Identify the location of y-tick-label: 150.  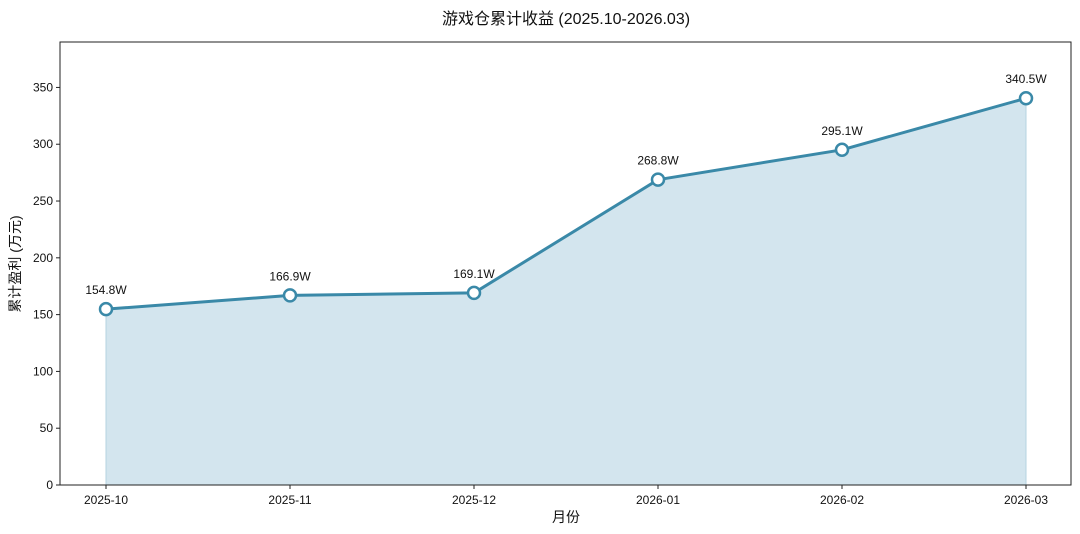
(43, 315).